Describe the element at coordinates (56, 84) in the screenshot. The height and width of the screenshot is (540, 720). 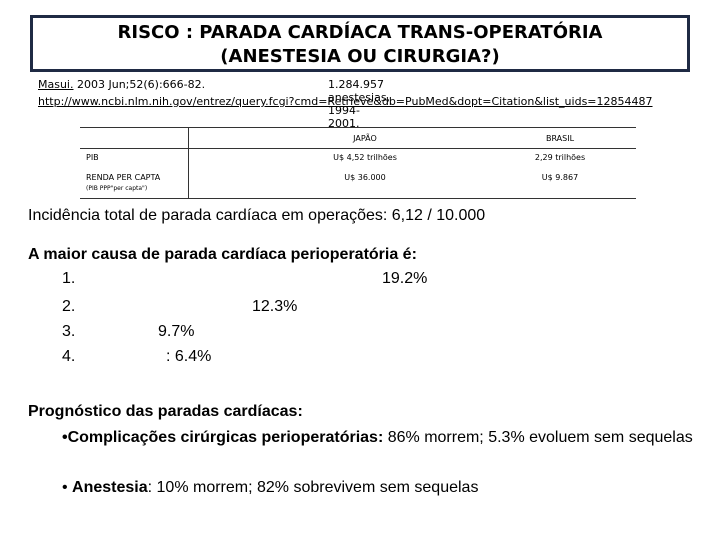
I see `journal-link: Masui.` at that location.